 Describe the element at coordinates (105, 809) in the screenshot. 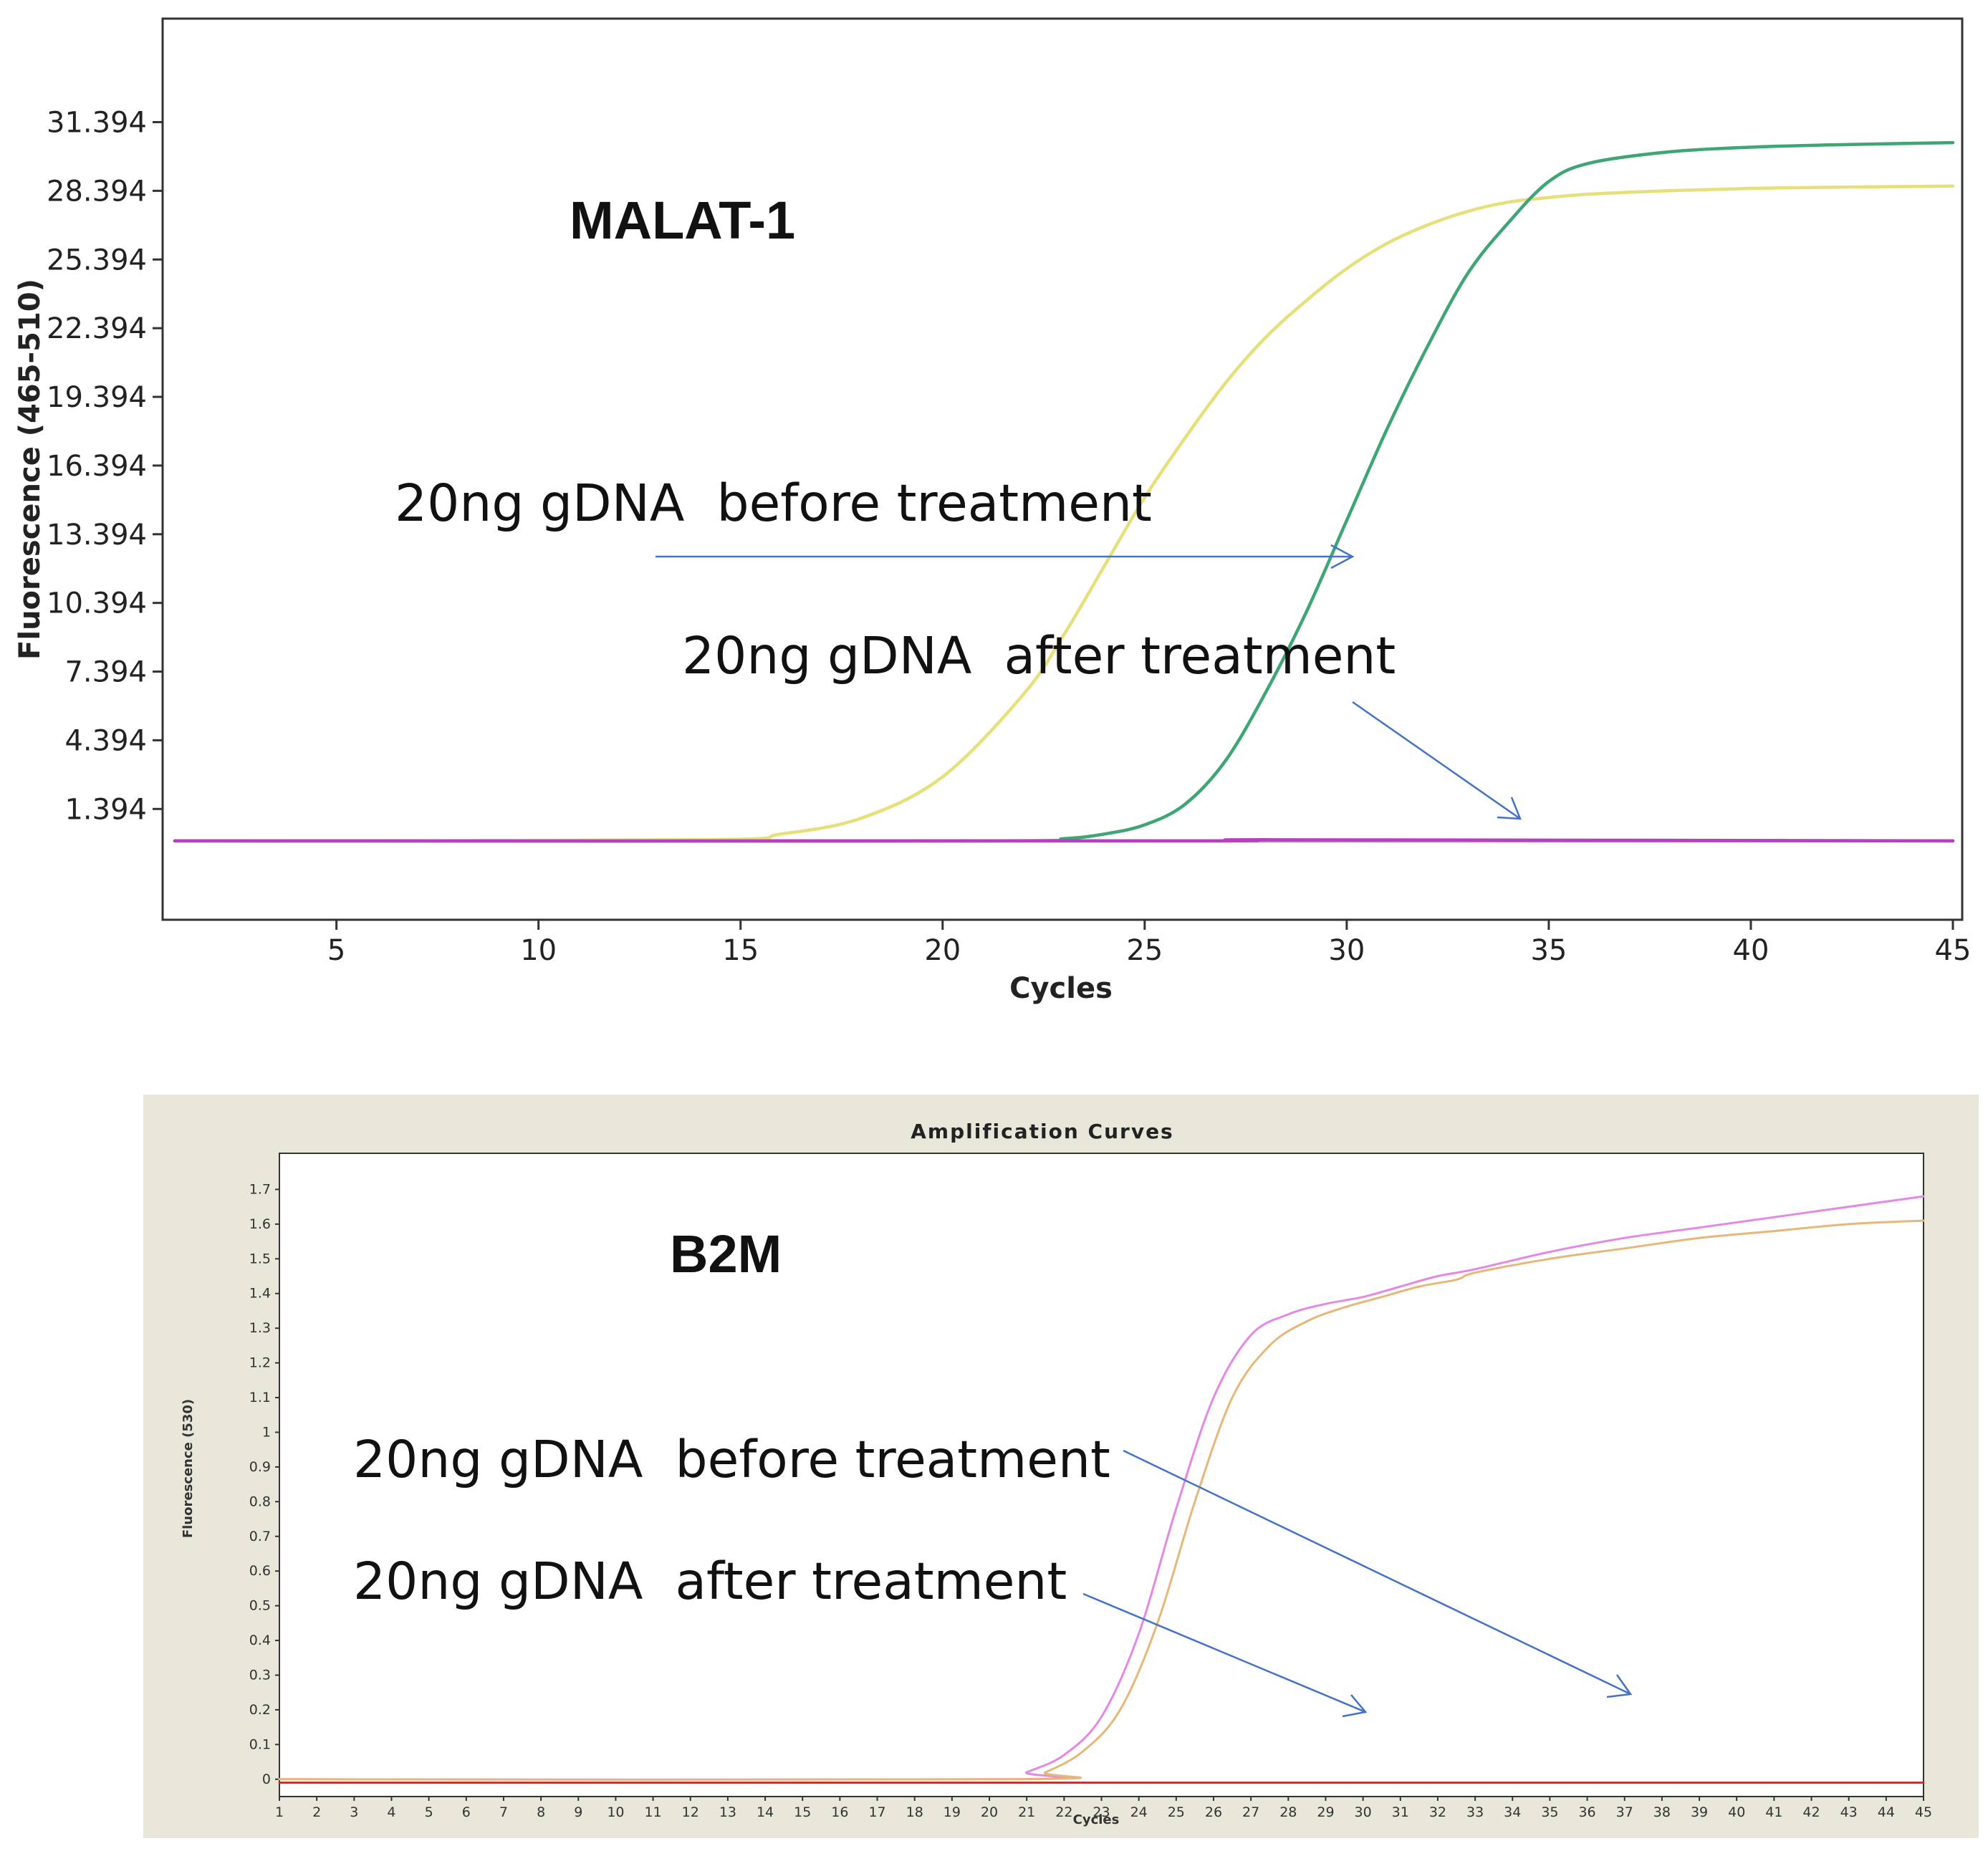

I see `y-tick-label: 1.394` at that location.